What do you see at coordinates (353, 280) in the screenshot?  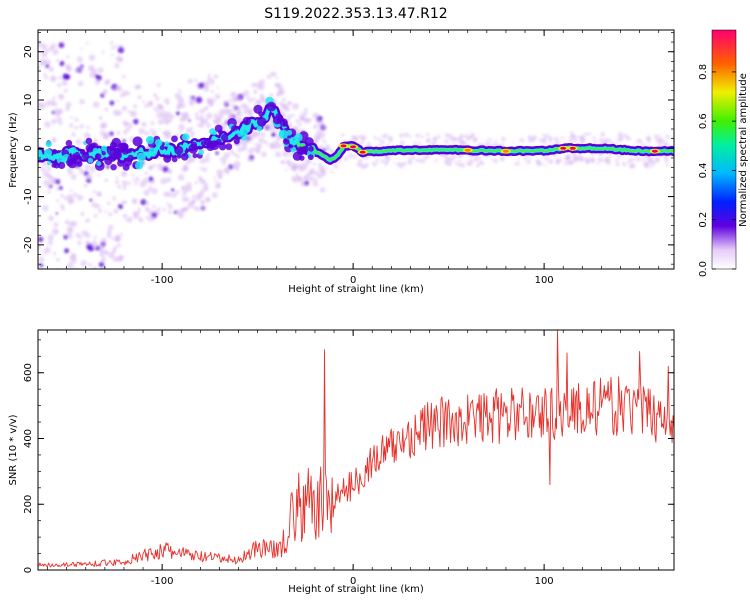 I see `x-tick-label: 0` at bounding box center [353, 280].